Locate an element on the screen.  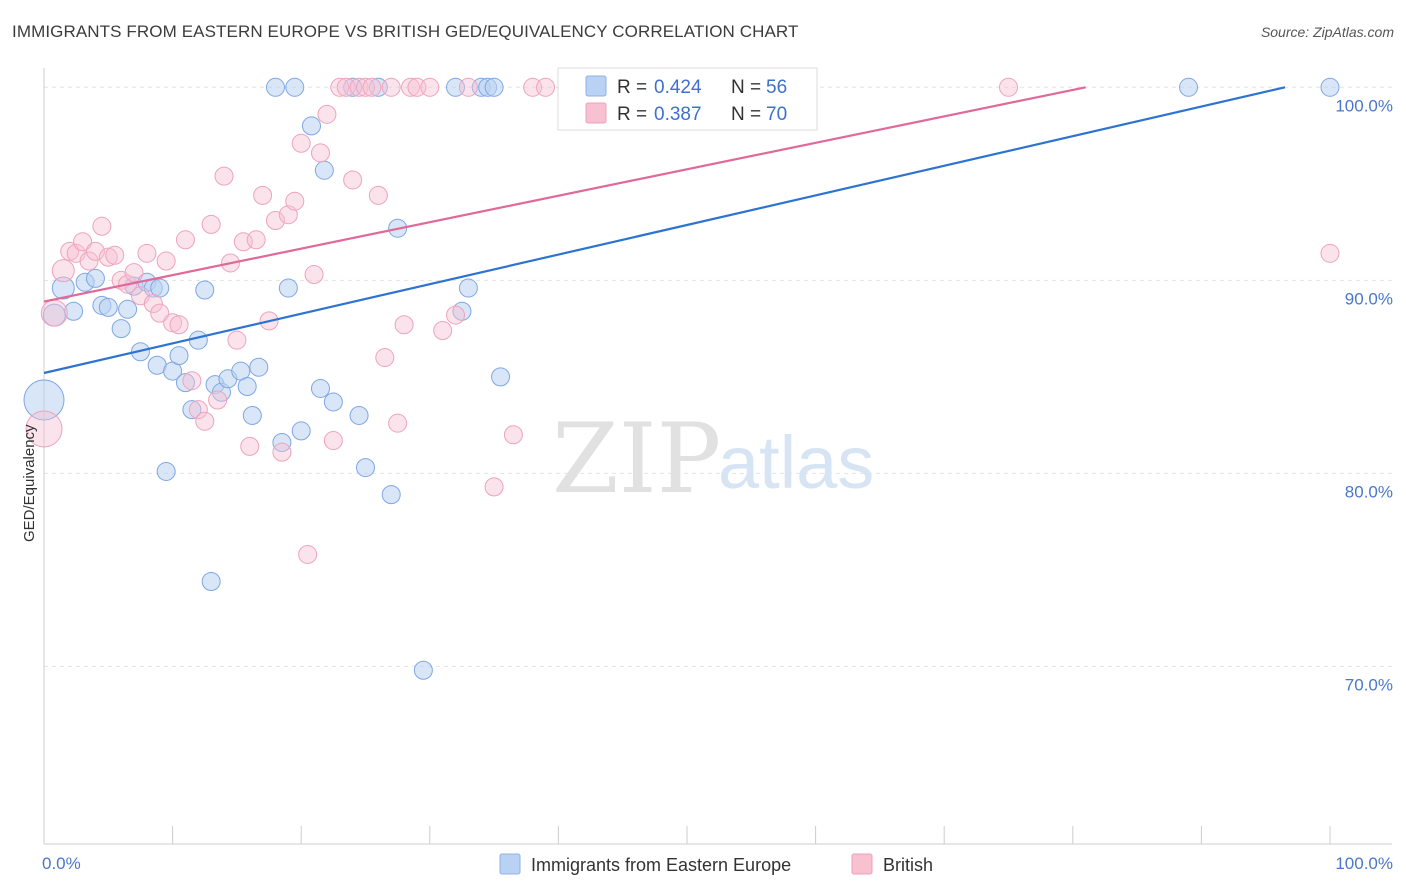
legend-box: R = 0.424 N = 56 R = 0.387 N = 70 is located at coordinates (687, 99).